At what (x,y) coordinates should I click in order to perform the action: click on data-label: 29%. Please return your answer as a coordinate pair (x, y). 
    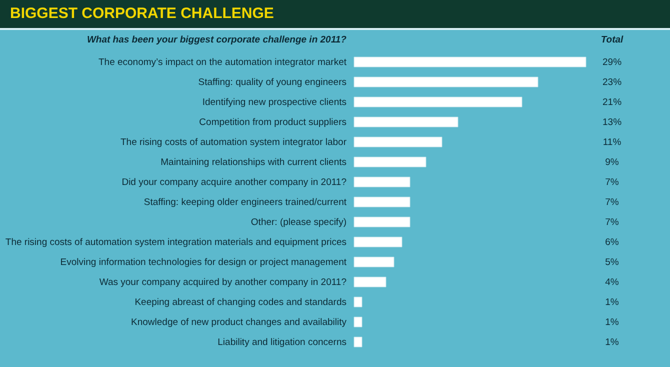
    Looking at the image, I should click on (612, 62).